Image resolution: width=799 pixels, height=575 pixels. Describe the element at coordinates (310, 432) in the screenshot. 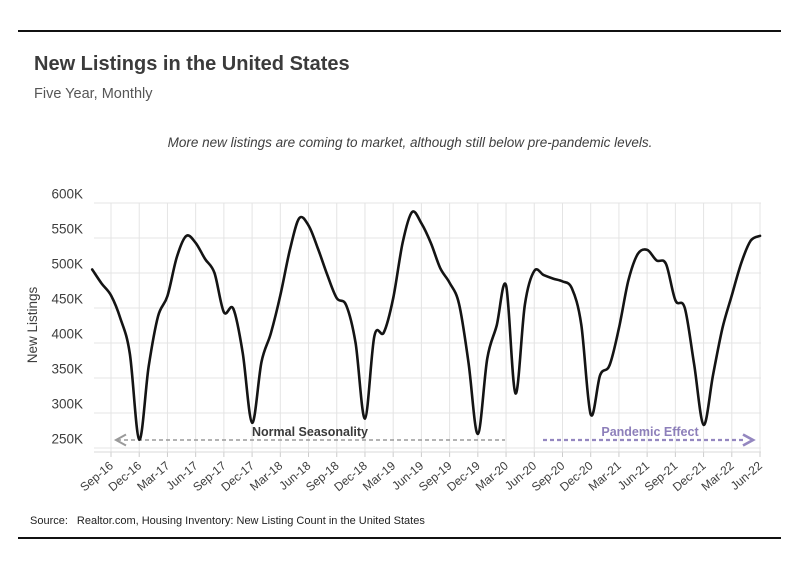

I see `annotation-label-normal-seasonality: Normal Seasonality` at that location.